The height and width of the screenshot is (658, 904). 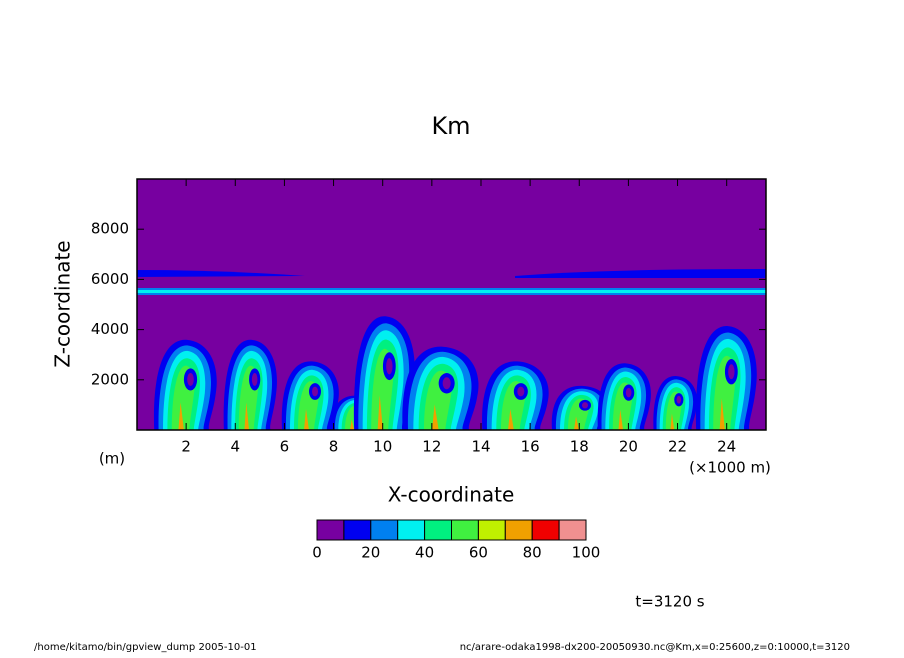 What do you see at coordinates (451, 495) in the screenshot?
I see `x-axis-label: X-coordinate` at bounding box center [451, 495].